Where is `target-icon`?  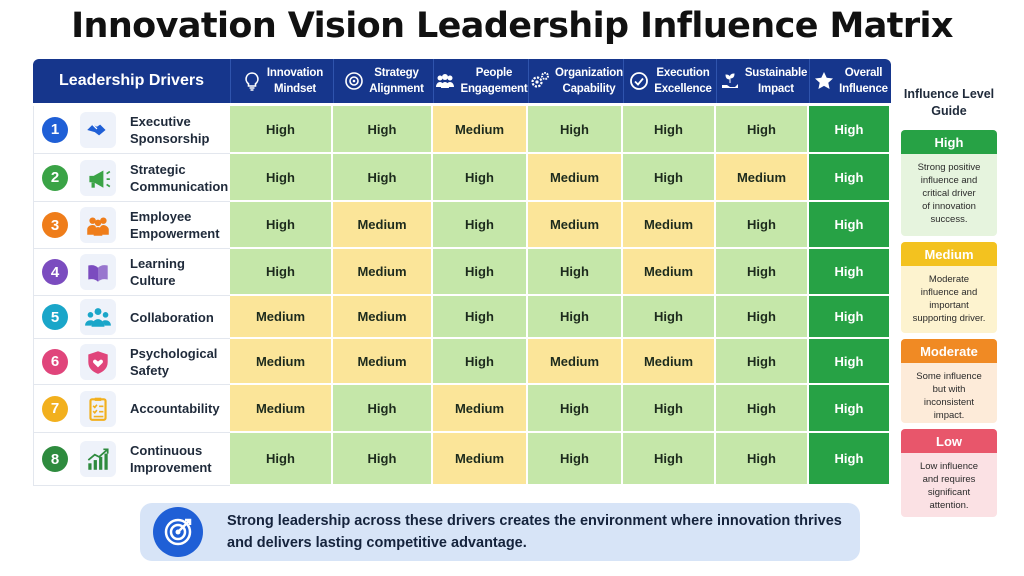
target-icon is located at coordinates (354, 81).